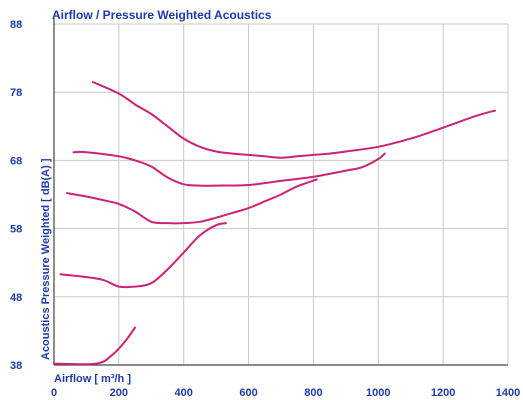  I want to click on x-tick-label: 600, so click(248, 393).